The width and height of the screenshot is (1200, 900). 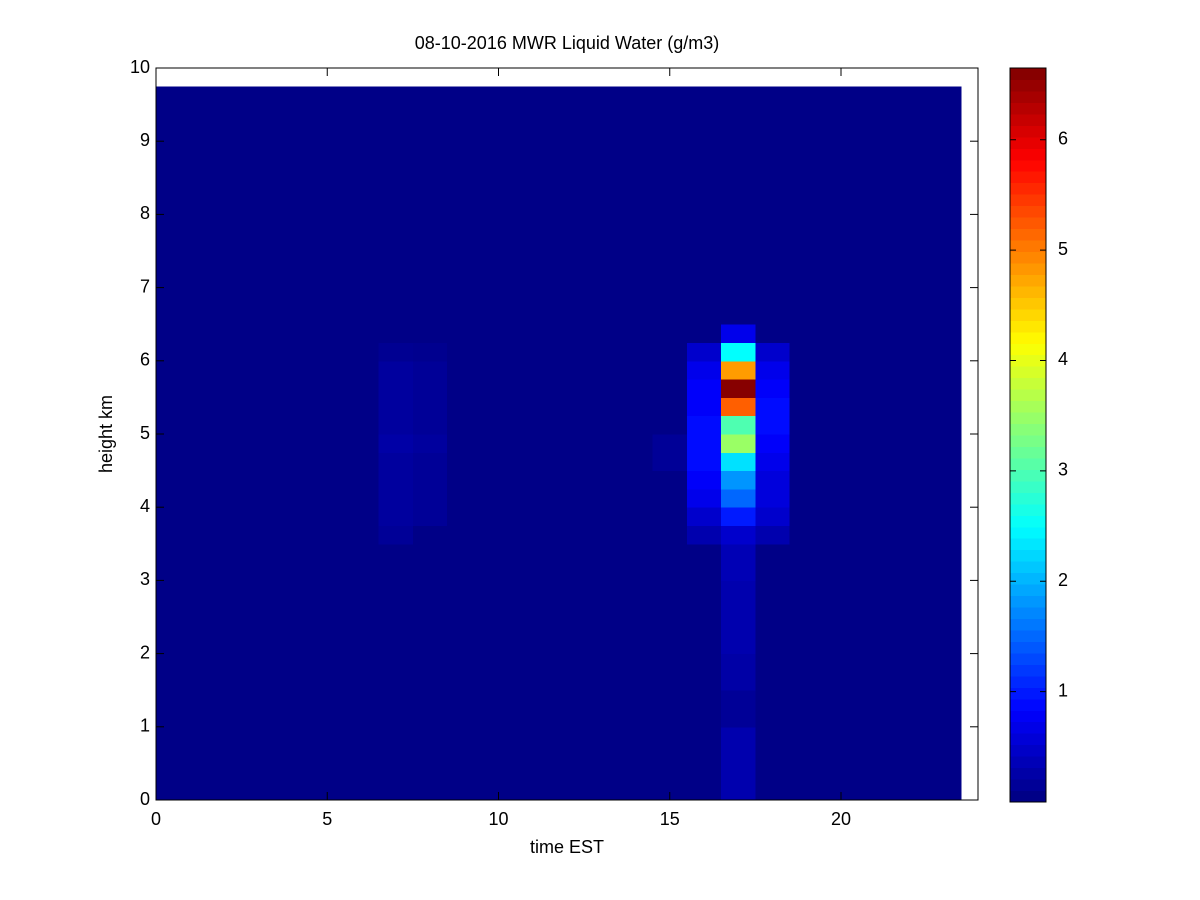 I want to click on colorbar-tick-label: 1, so click(x=1063, y=690).